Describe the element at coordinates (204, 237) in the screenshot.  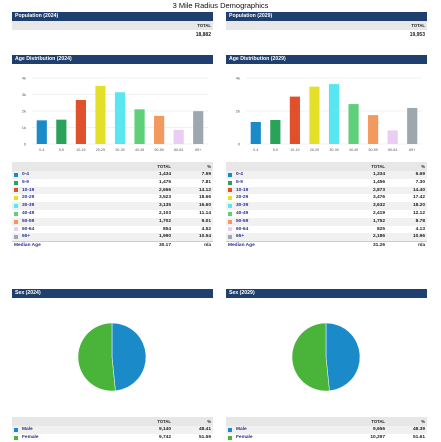
I see `row-pct: 10.54` at that location.